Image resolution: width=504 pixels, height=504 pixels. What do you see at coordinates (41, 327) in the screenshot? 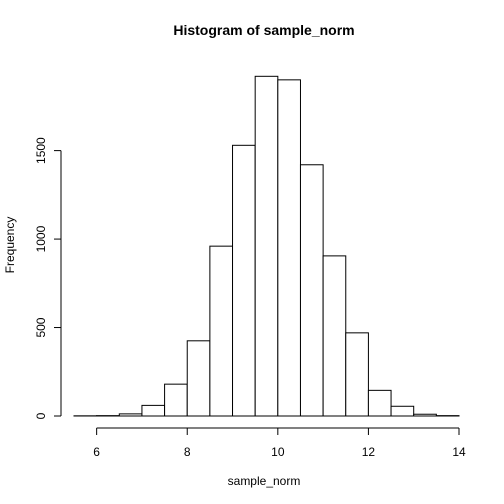
I see `y-tick-label: 500` at bounding box center [41, 327].